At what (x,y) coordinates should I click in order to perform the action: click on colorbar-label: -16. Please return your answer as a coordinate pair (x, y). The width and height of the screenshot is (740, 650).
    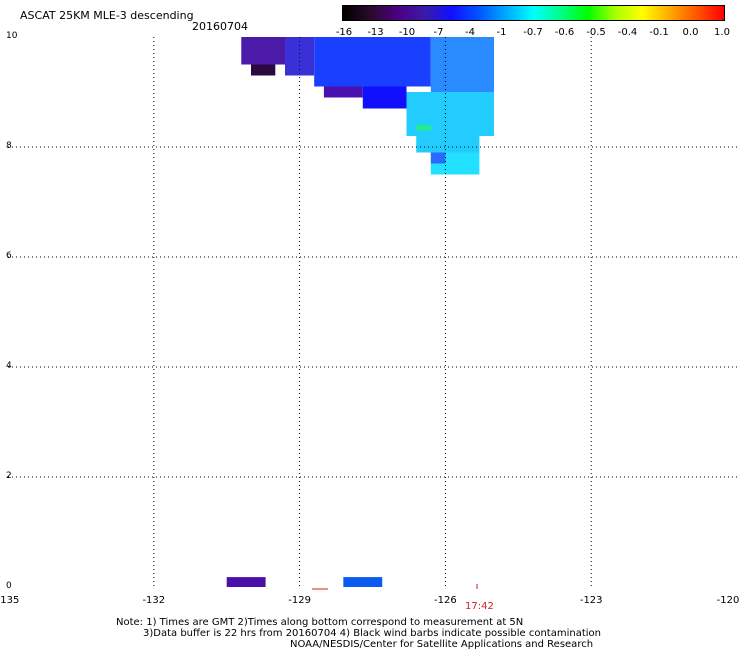
    Looking at the image, I should click on (344, 32).